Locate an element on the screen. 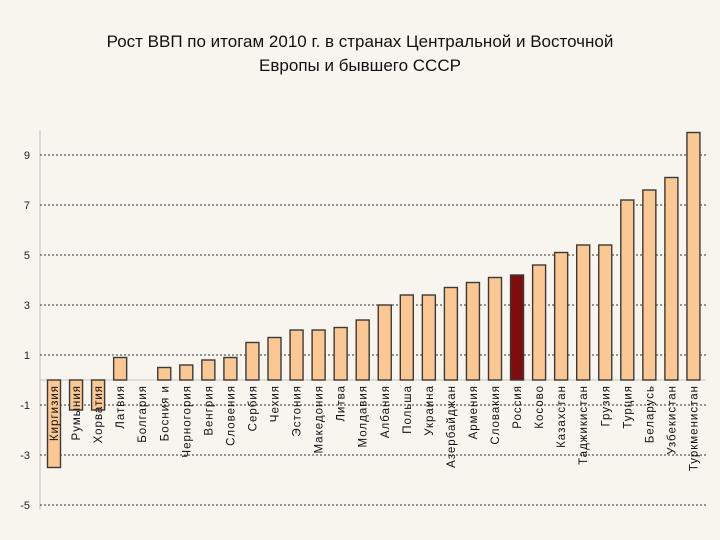  x-tick-label: Армения is located at coordinates (474, 412).